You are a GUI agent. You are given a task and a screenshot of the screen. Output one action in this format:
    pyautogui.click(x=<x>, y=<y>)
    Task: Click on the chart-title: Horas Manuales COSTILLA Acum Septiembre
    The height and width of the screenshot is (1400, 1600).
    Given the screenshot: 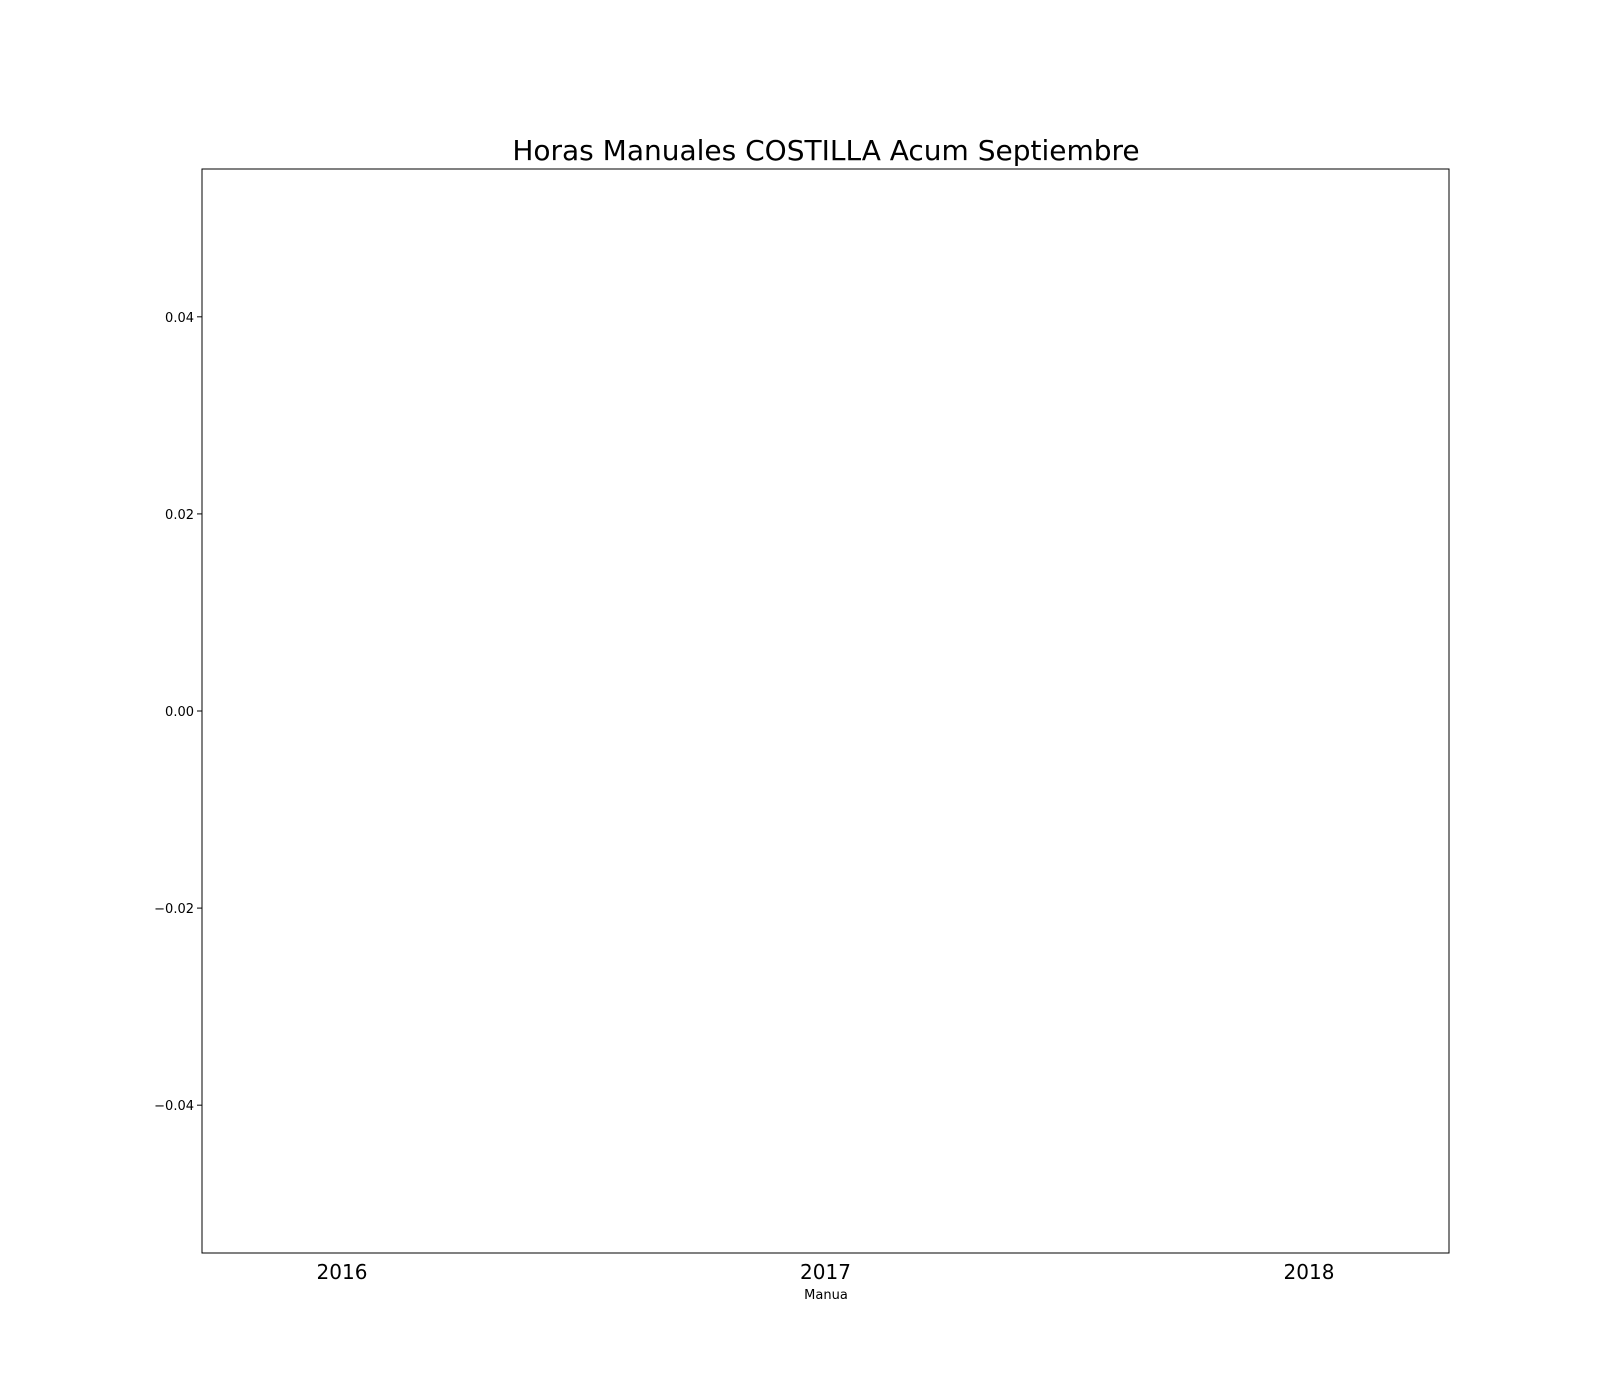 What is the action you would take?
    pyautogui.click(x=825, y=150)
    